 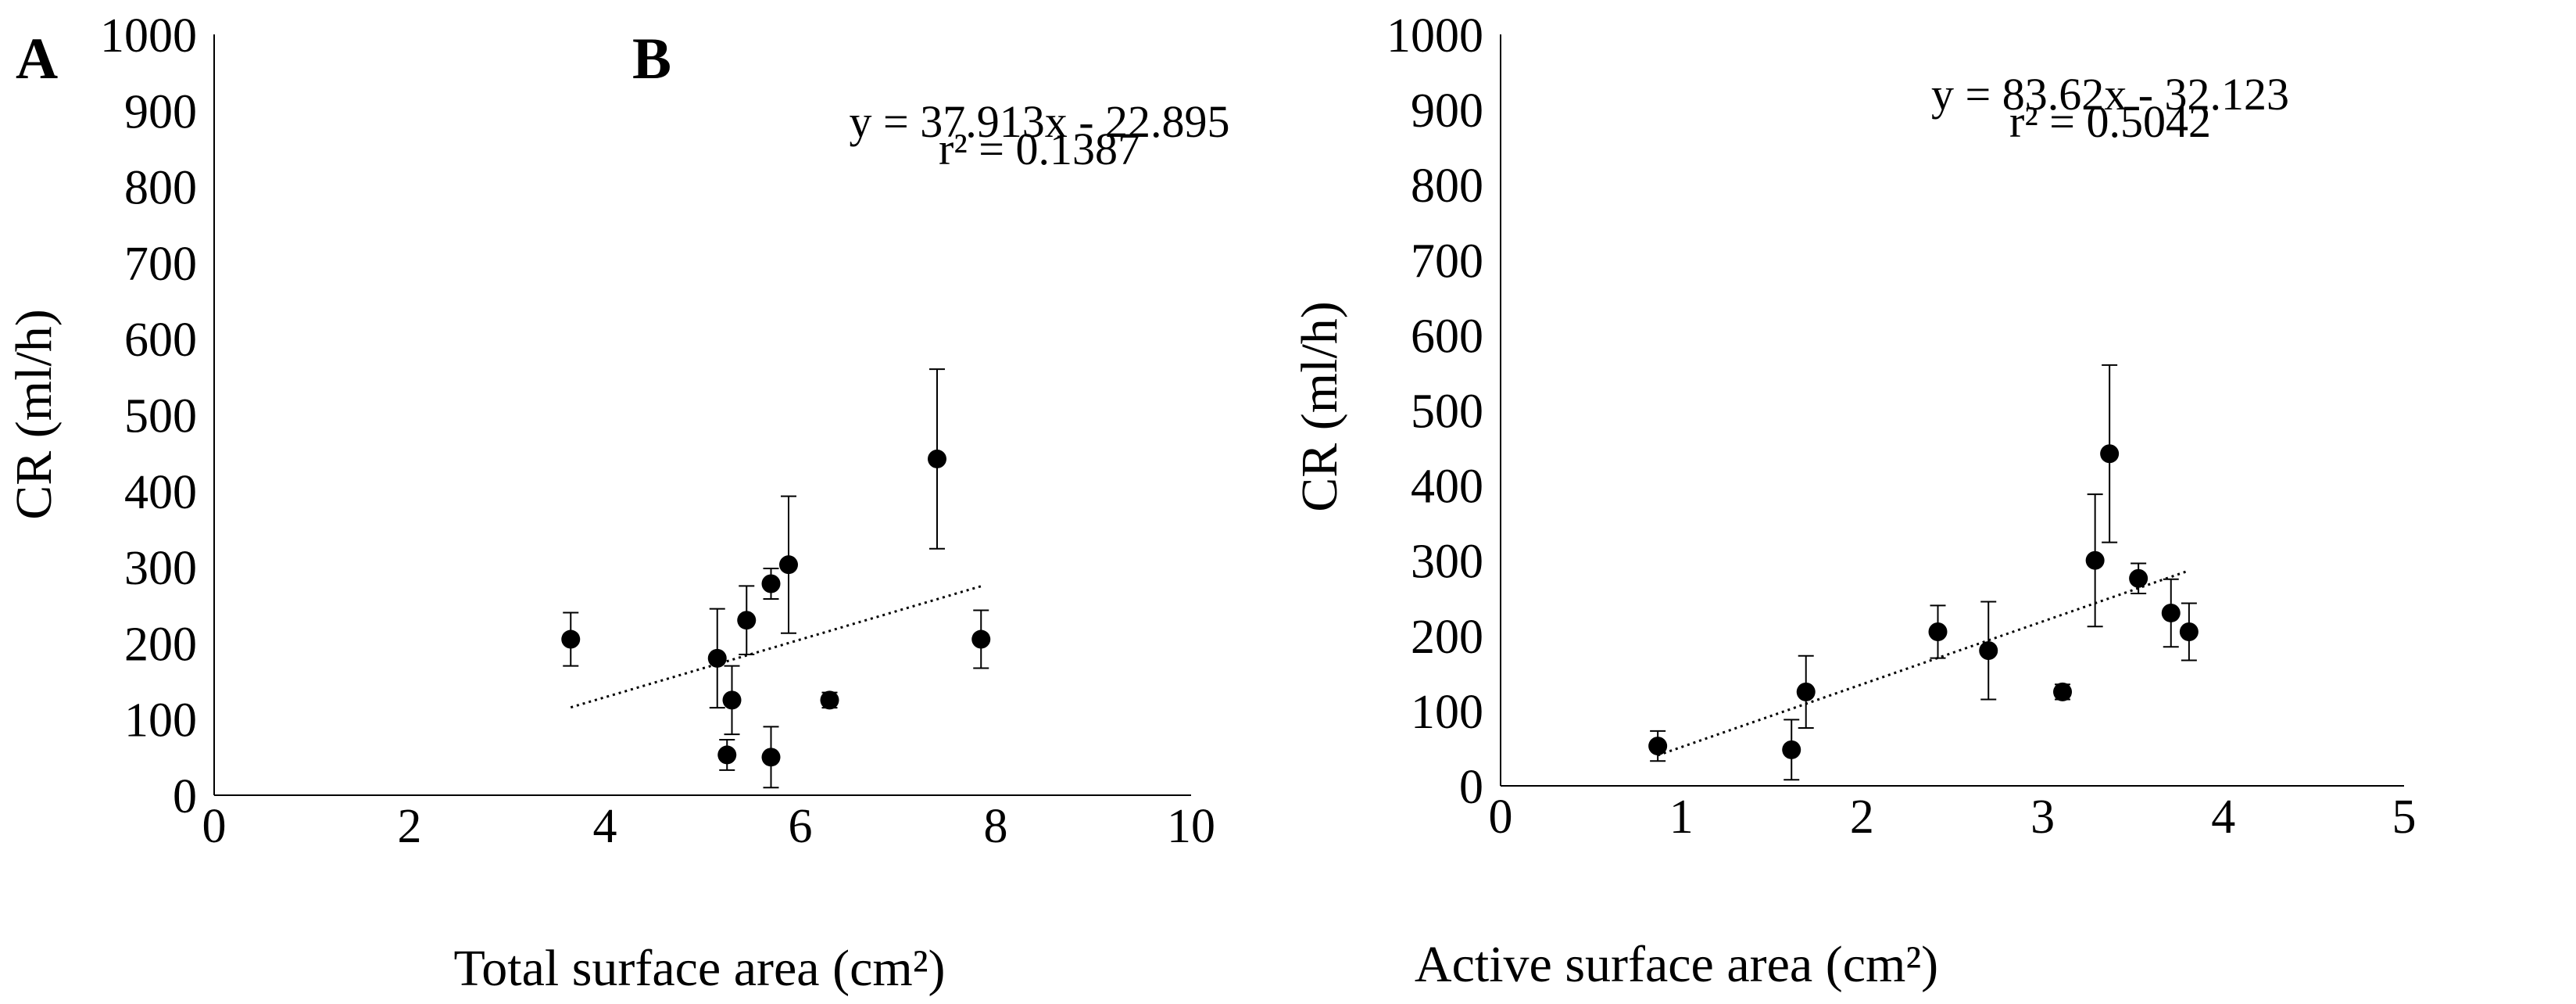 I want to click on panel-b-x-tick-label: 3, so click(x=2042, y=817).